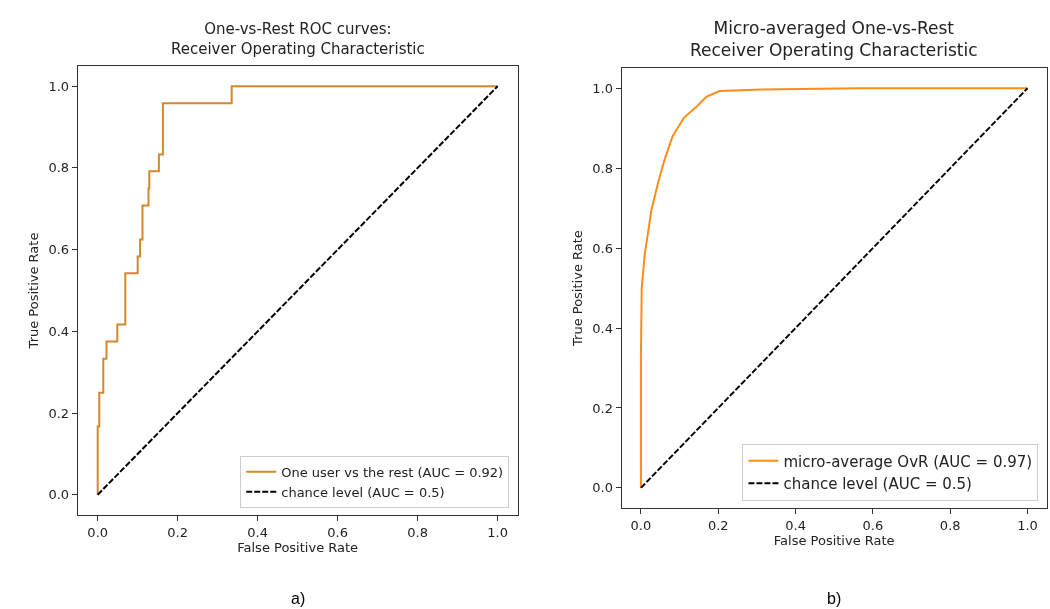 This screenshot has width=1050, height=609. What do you see at coordinates (298, 598) in the screenshot?
I see `text: a)` at bounding box center [298, 598].